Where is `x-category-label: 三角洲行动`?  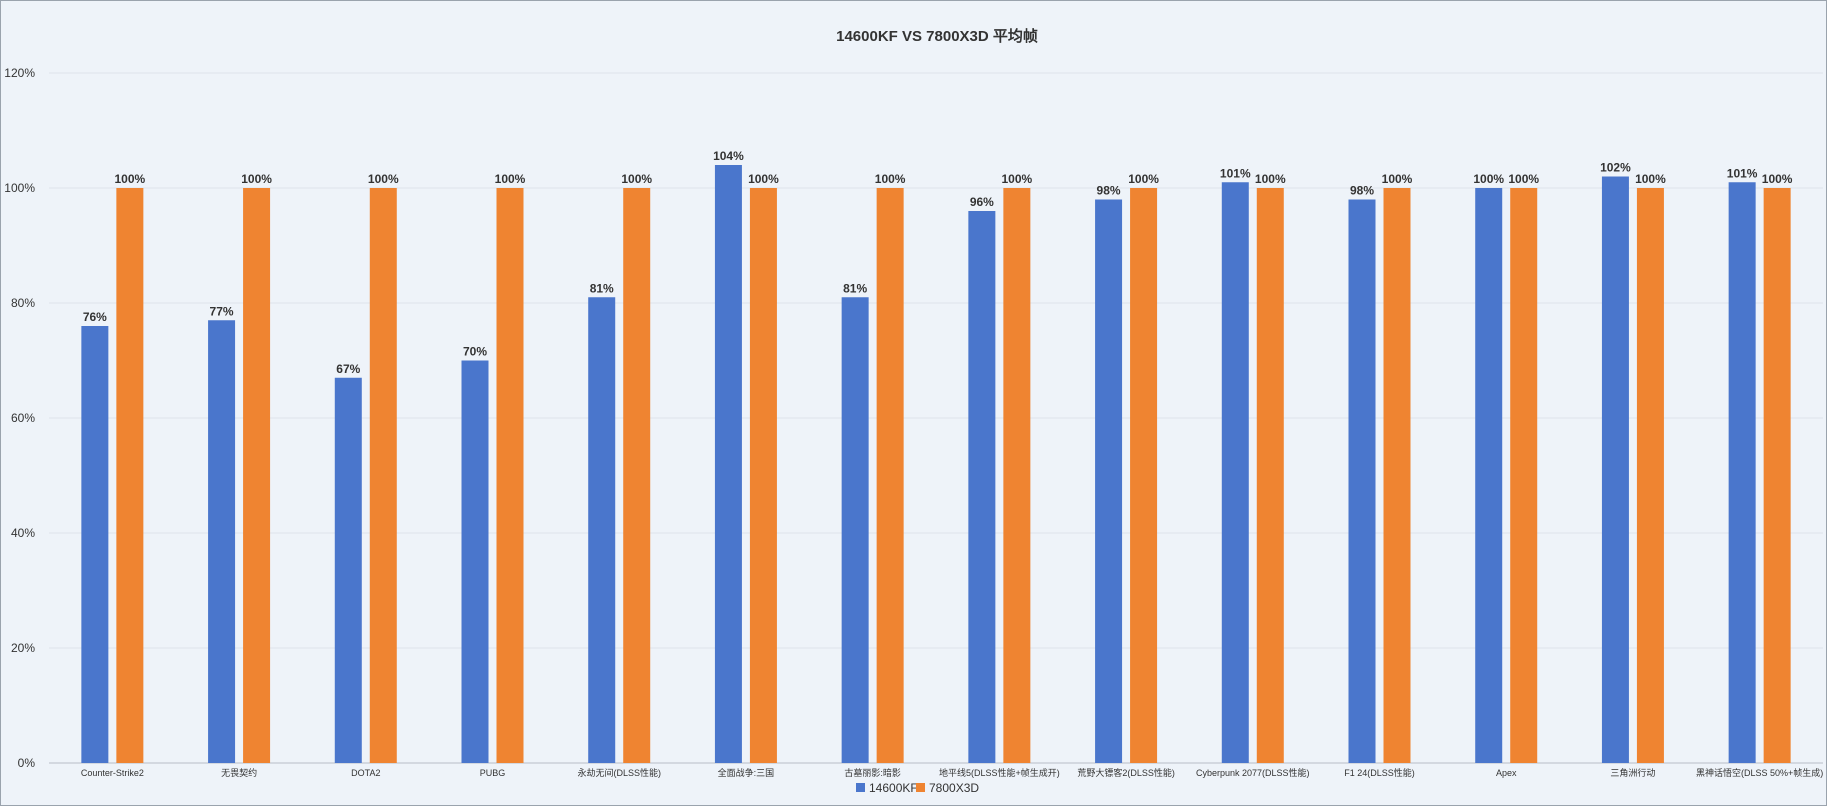
x-category-label: 三角洲行动 is located at coordinates (1632, 772).